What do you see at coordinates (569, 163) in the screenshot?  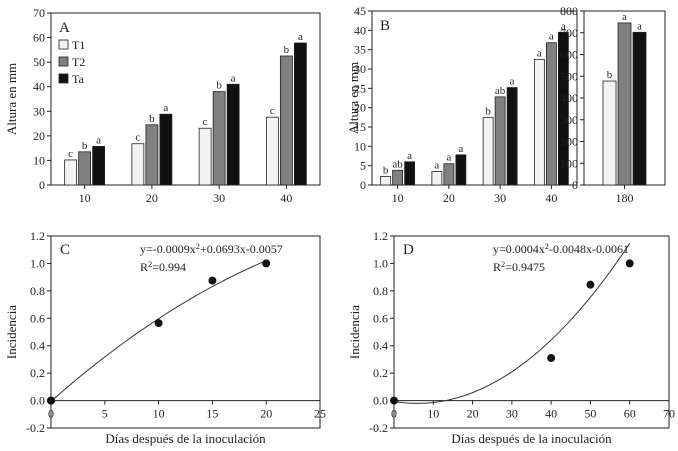 I see `y-tick-label: 100` at bounding box center [569, 163].